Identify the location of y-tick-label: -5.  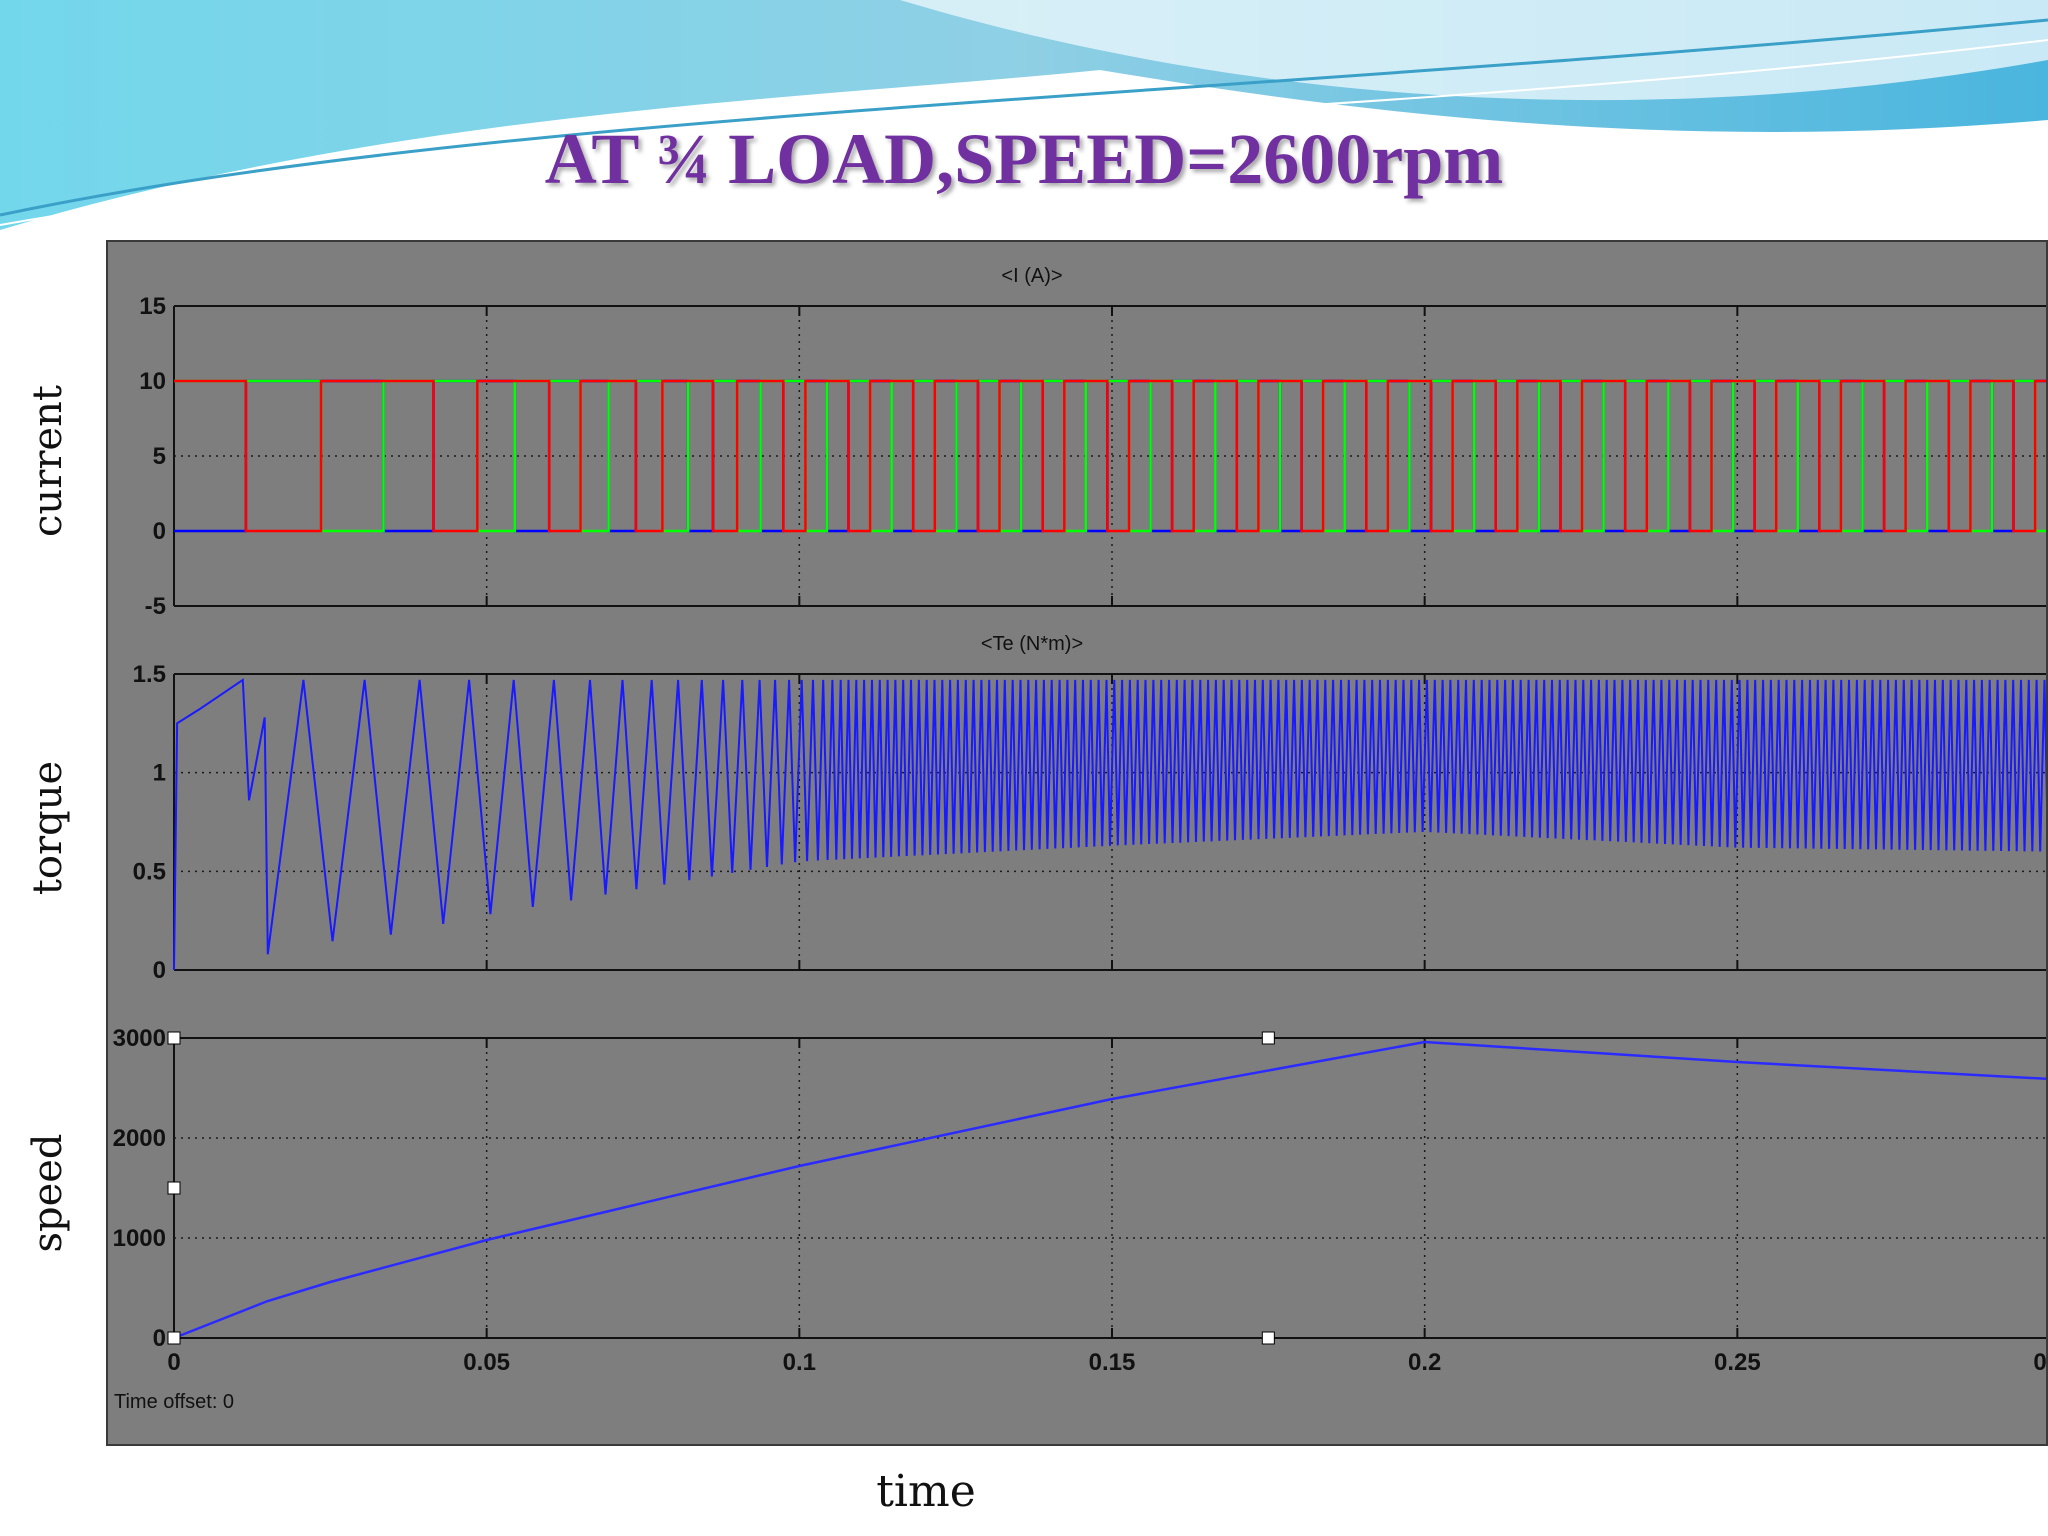
(155, 606).